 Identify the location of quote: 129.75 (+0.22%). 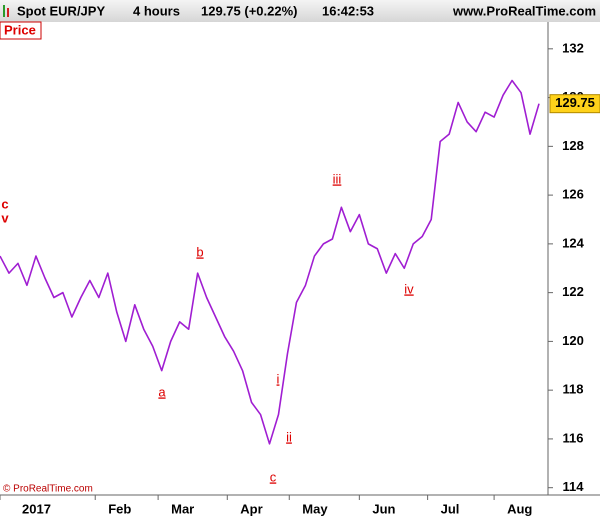
(249, 10).